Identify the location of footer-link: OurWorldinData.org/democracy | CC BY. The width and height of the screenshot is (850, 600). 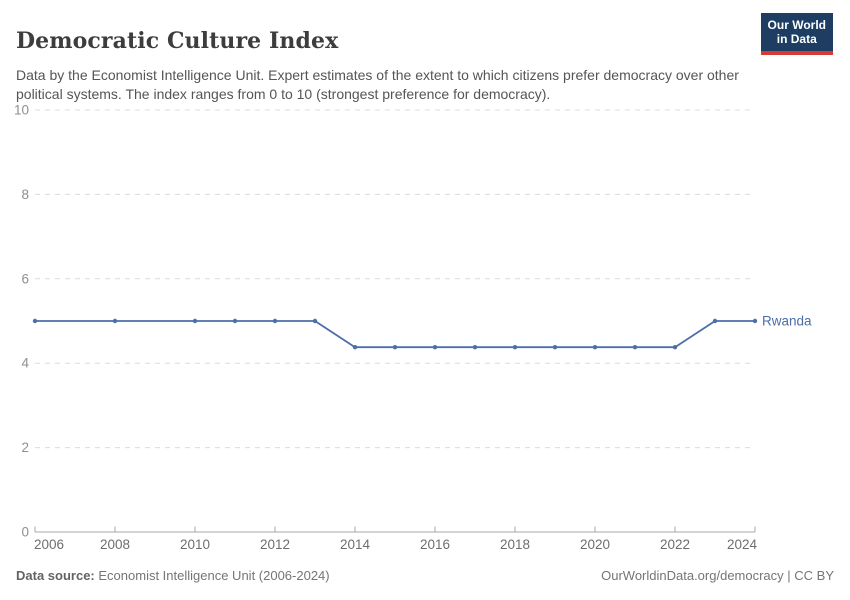
(717, 575).